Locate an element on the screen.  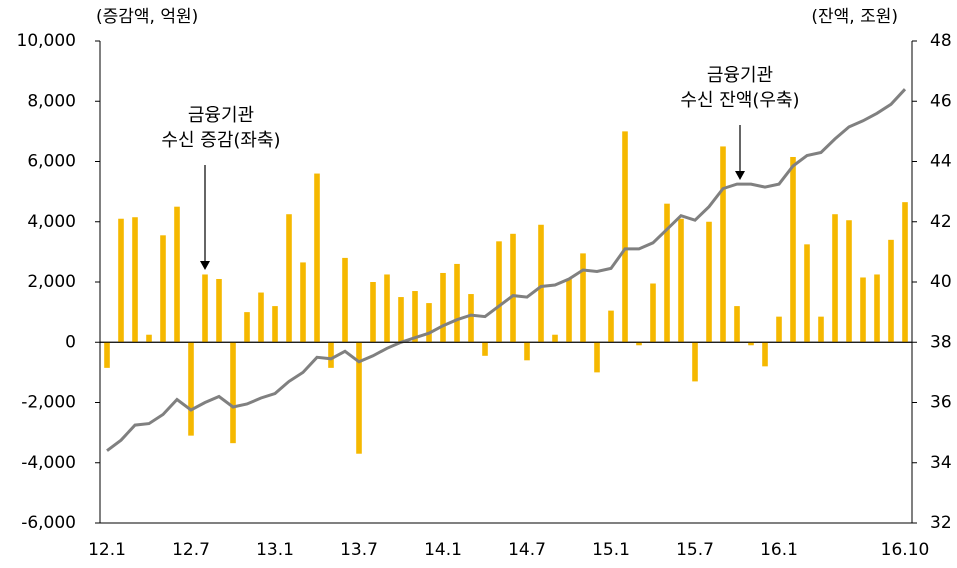
x-tick-label: 14.7 is located at coordinates (527, 550).